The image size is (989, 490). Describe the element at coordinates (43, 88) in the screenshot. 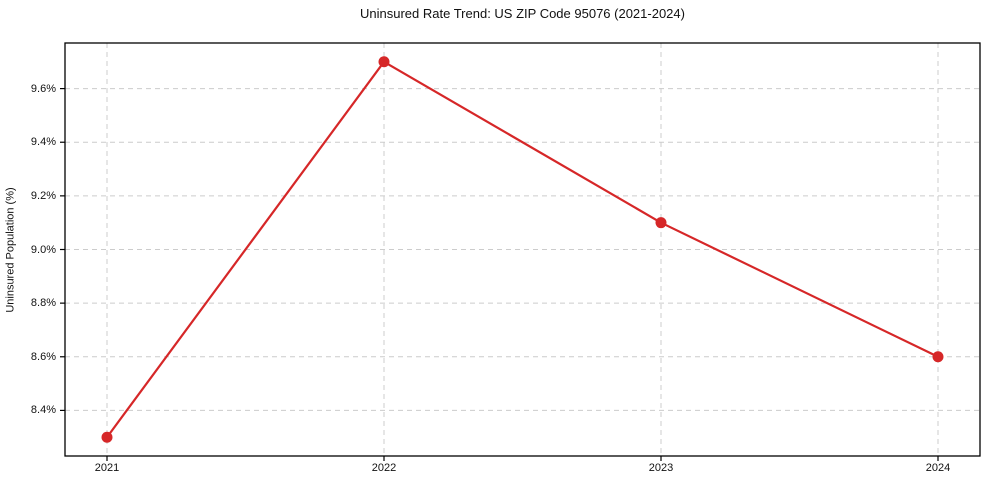

I see `y-tick-label: 9.6%` at that location.